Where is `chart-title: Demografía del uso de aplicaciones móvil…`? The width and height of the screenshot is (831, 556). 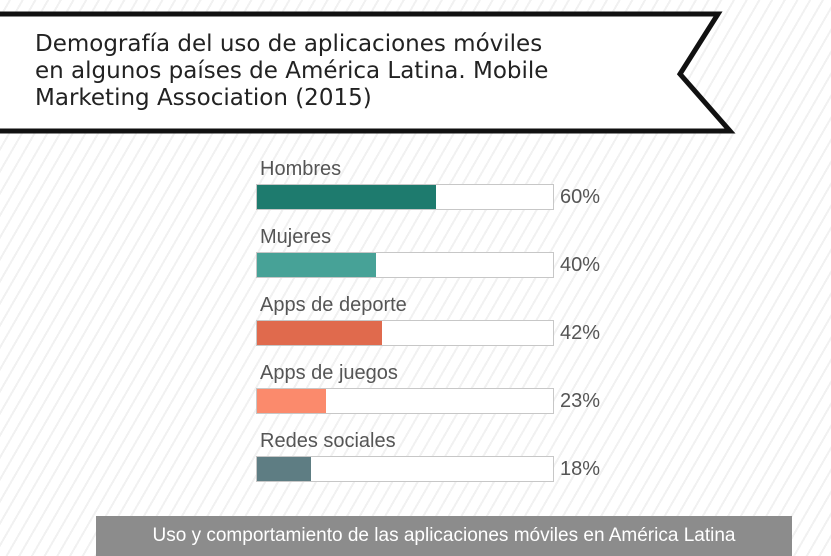
chart-title: Demografía del uso de aplicaciones móvil… is located at coordinates (355, 71).